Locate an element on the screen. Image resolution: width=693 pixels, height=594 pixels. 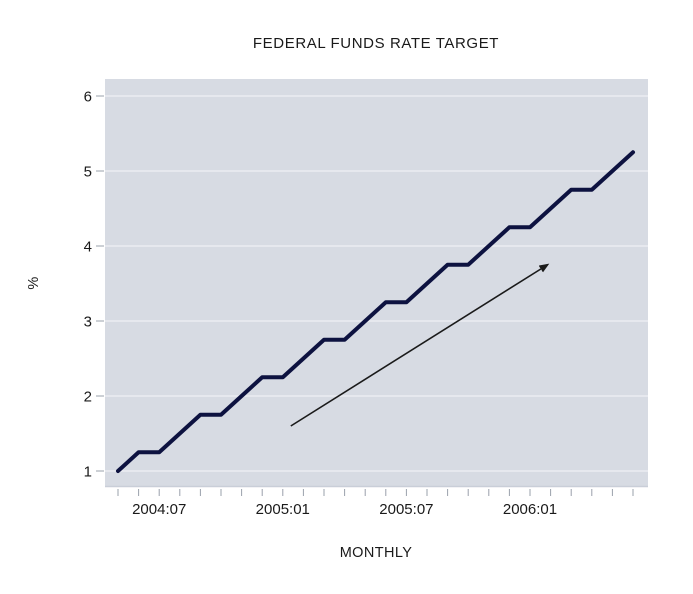
y-tick-label: 1 is located at coordinates (88, 472).